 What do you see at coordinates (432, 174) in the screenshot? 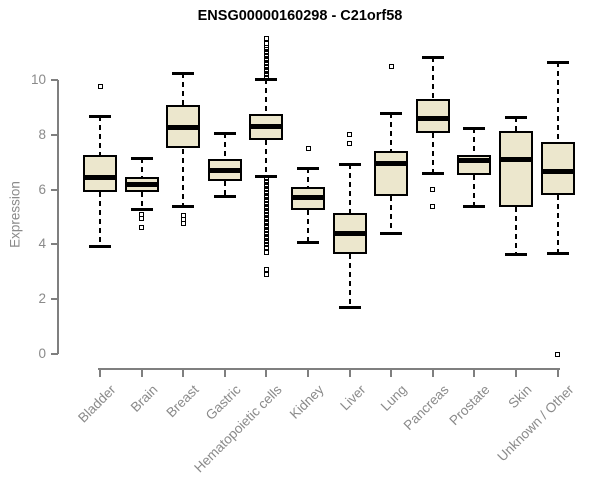
I see `boxplot-pancreas-lower-staple` at bounding box center [432, 174].